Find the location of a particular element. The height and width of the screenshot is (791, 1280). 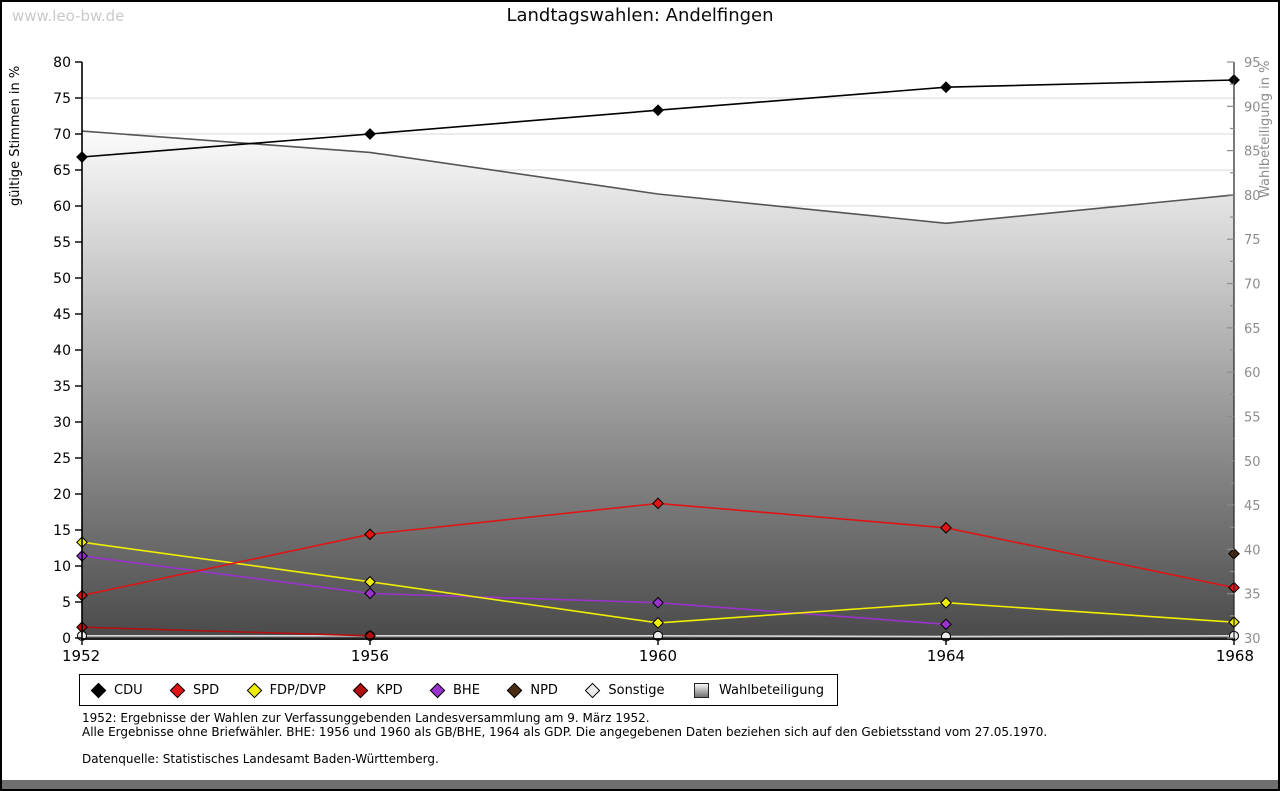

wahlbeteiligung-marker-icon is located at coordinates (701, 690).